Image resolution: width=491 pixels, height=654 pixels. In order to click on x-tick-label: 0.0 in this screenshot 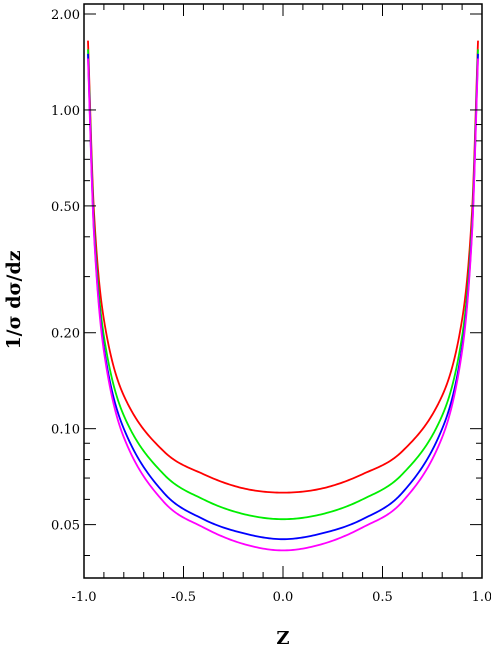, I will do `click(283, 597)`.